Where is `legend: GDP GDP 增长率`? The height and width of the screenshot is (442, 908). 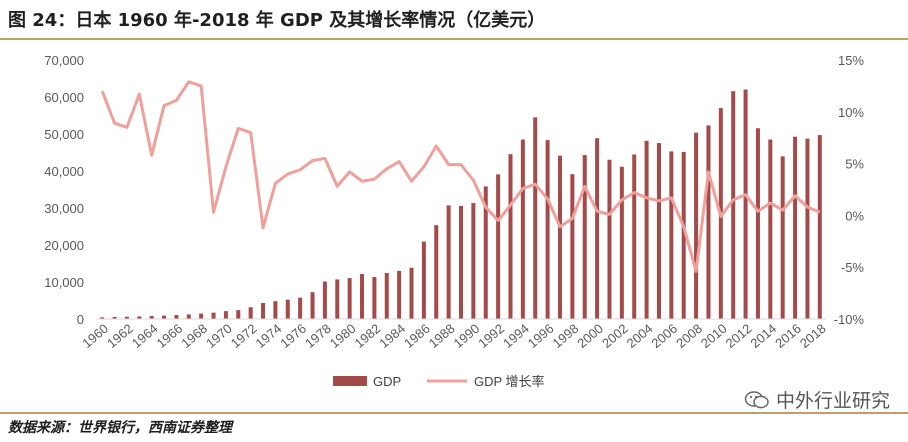 legend: GDP GDP 增长率 is located at coordinates (439, 381).